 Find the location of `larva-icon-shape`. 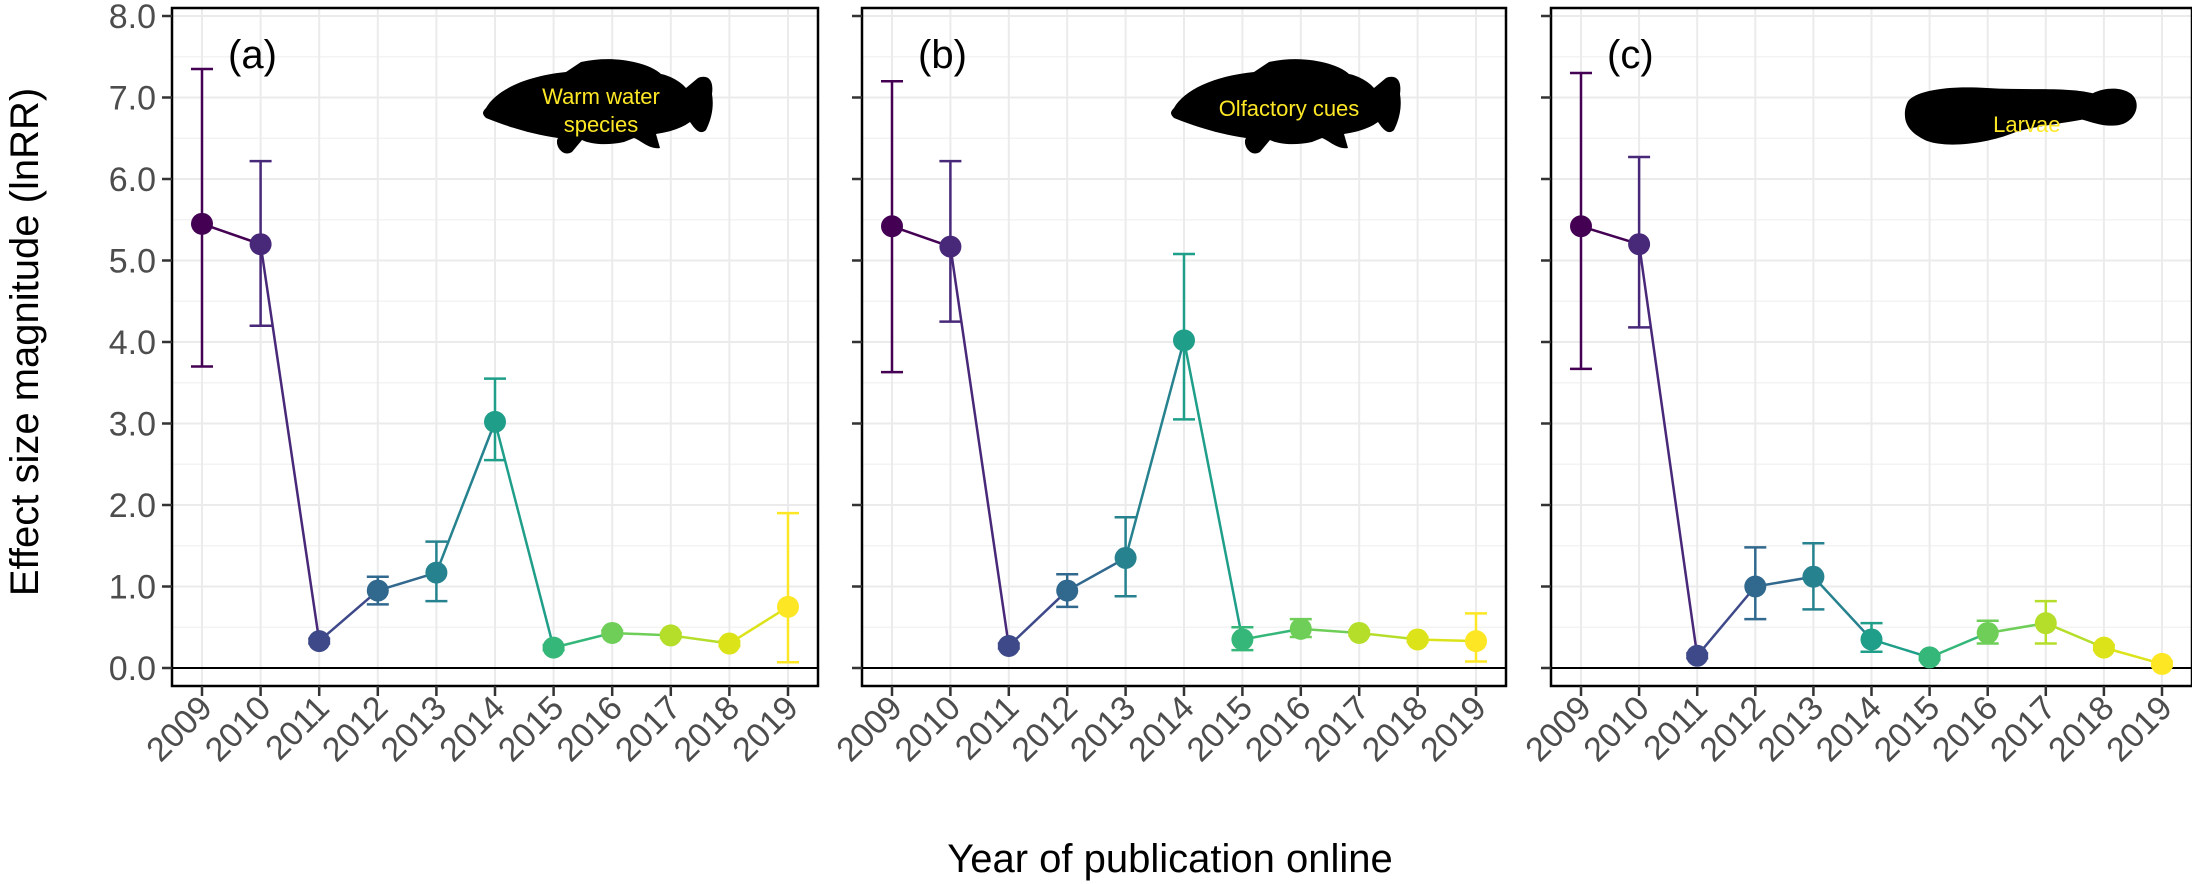

larva-icon-shape is located at coordinates (2020, 116).